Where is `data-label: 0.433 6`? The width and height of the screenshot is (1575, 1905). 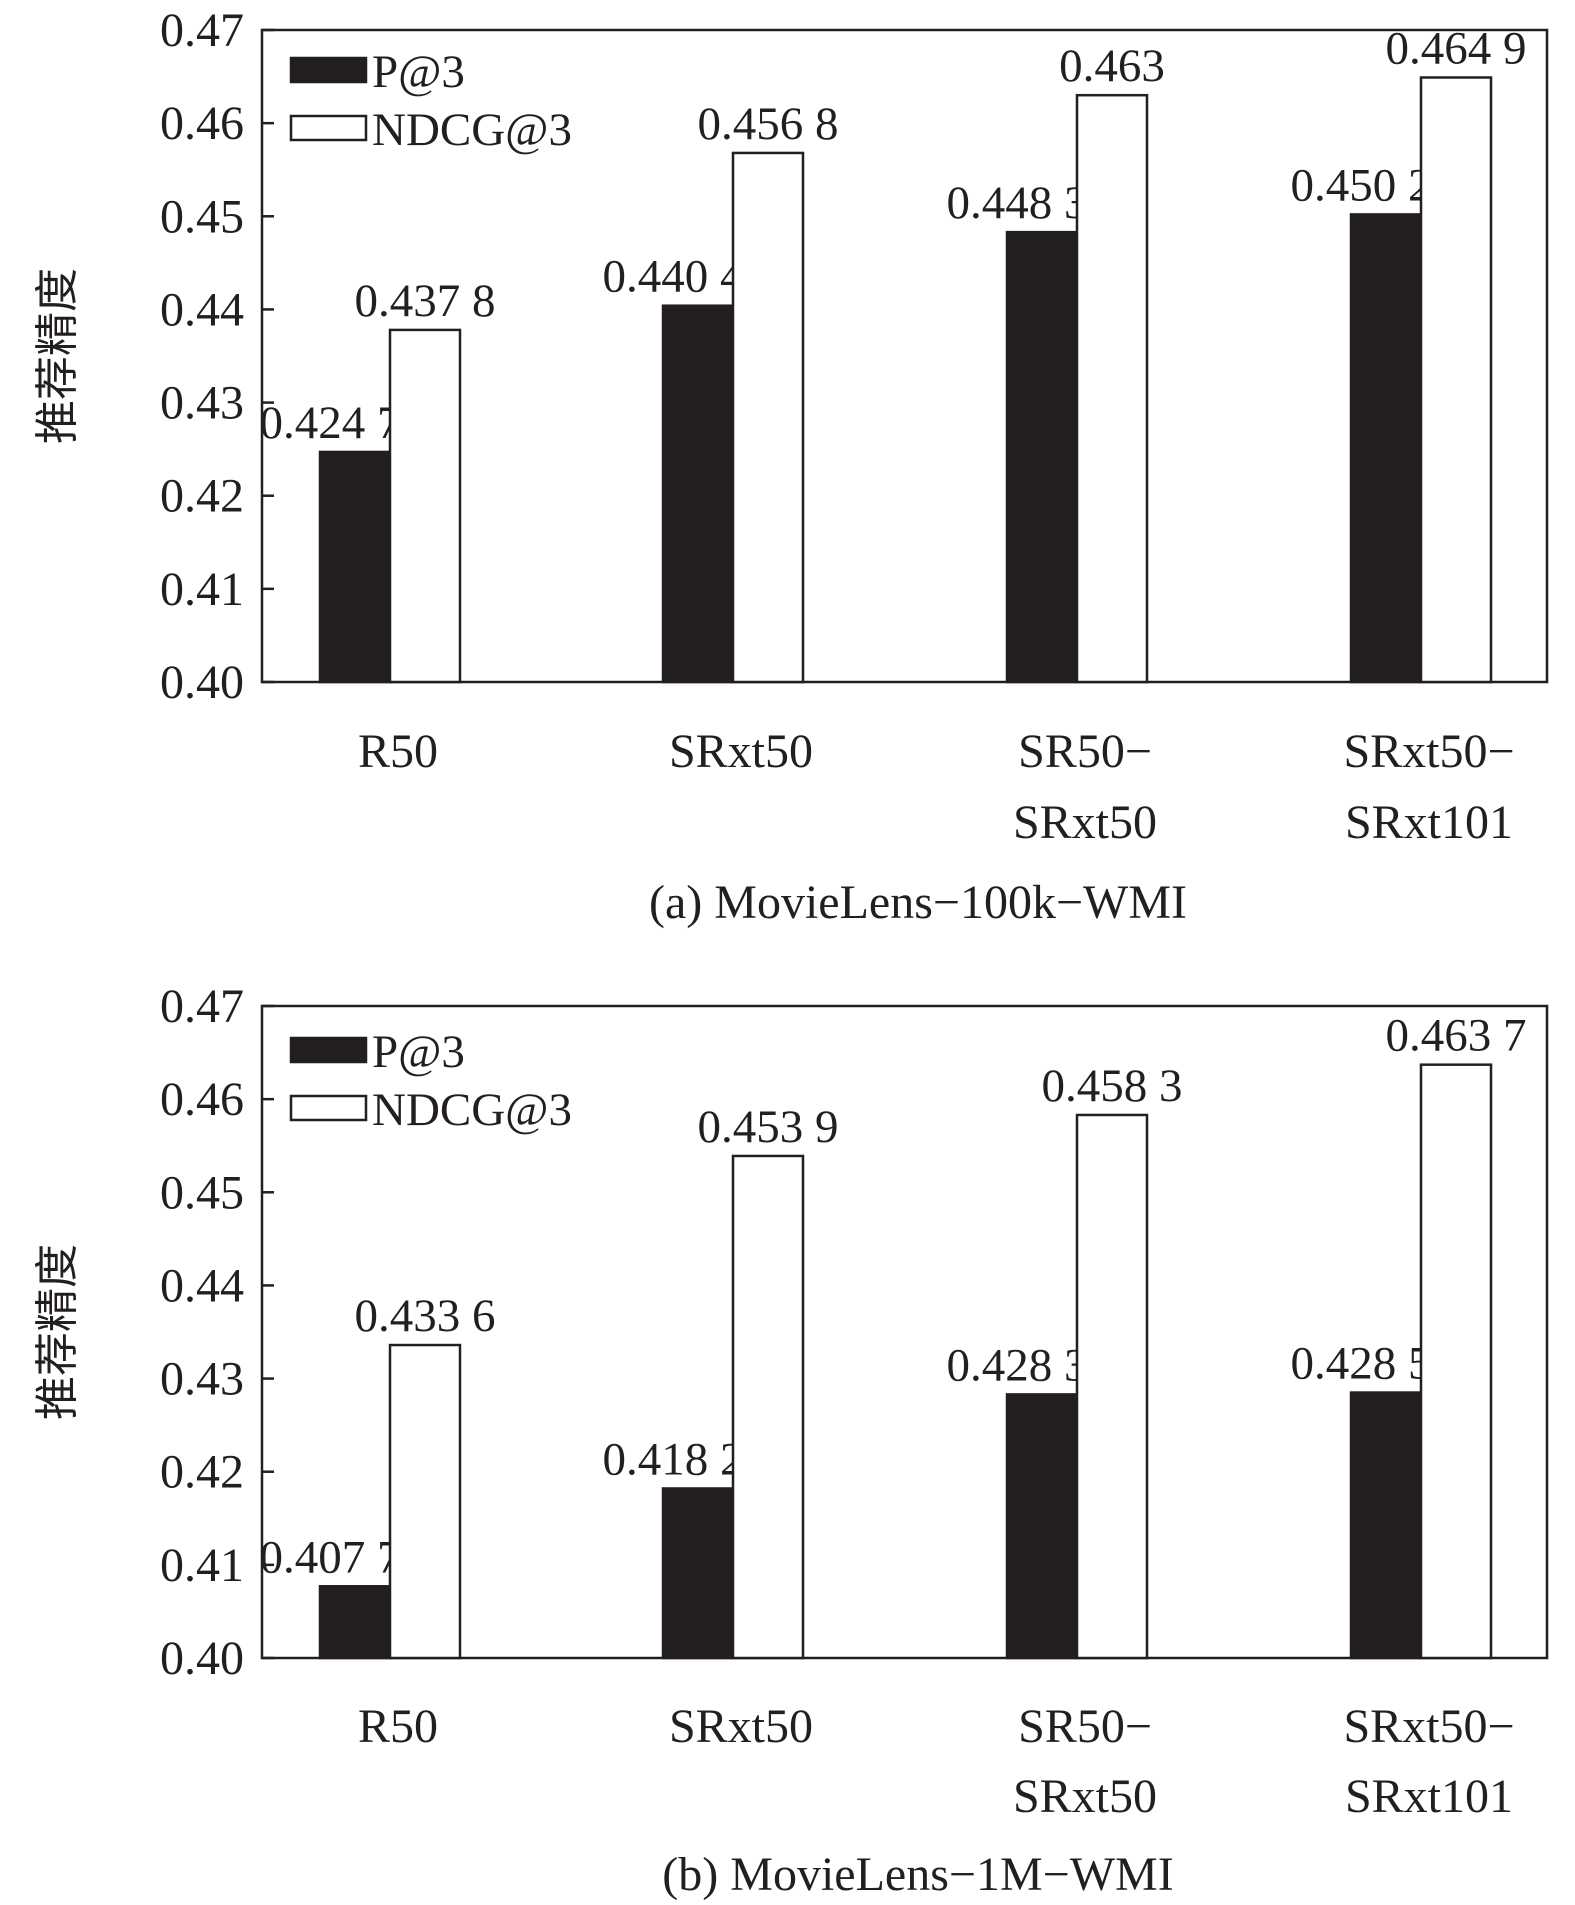
data-label: 0.433 6 is located at coordinates (425, 1316).